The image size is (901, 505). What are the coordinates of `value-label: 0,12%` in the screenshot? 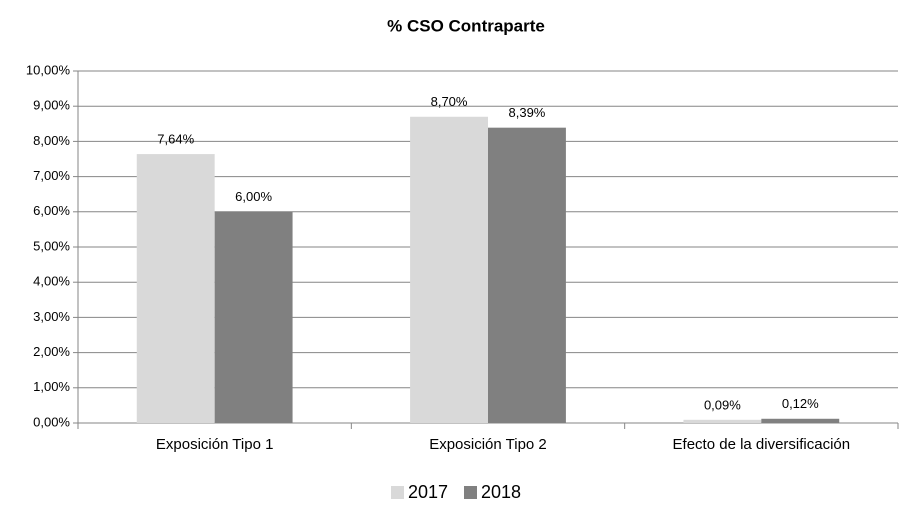 It's located at (800, 403).